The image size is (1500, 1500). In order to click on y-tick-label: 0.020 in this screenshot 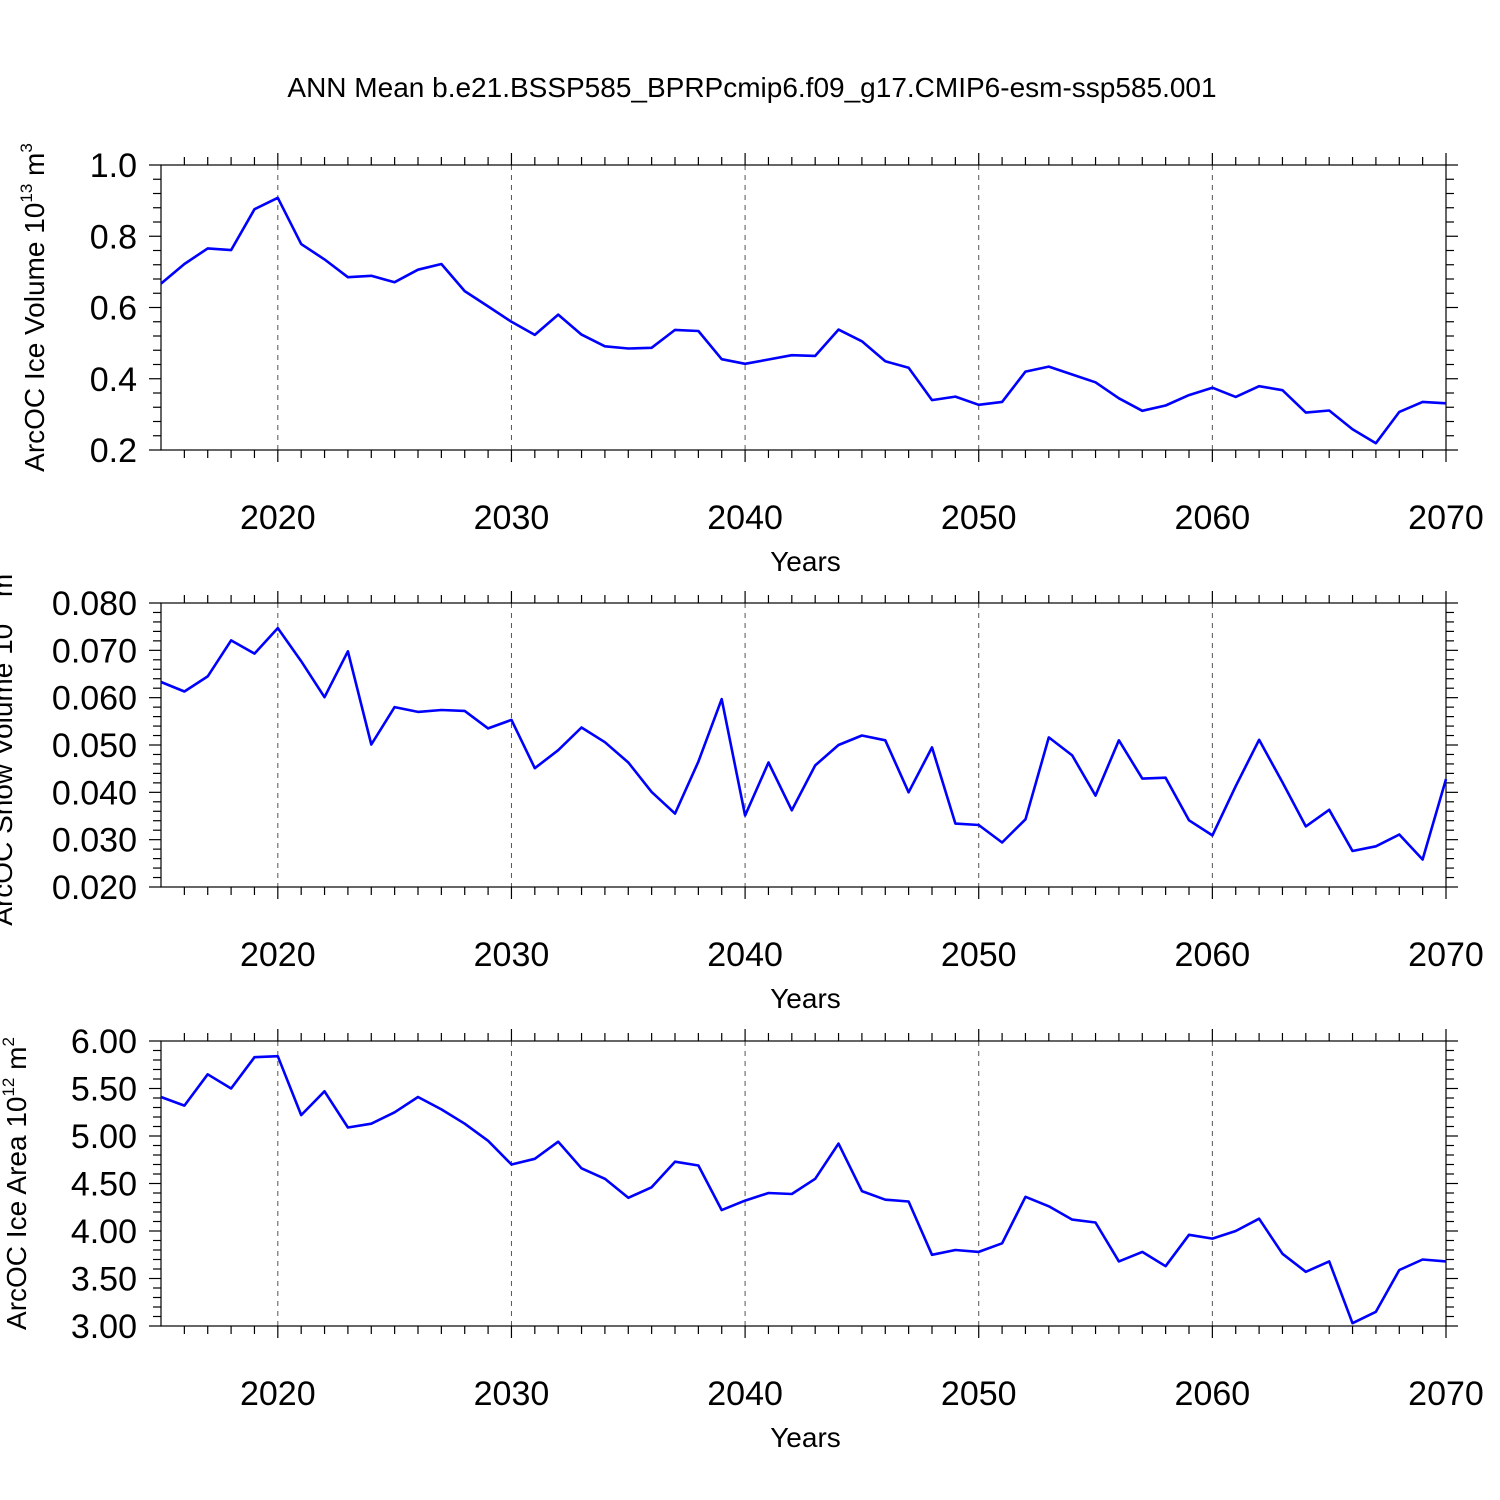, I will do `click(94, 888)`.